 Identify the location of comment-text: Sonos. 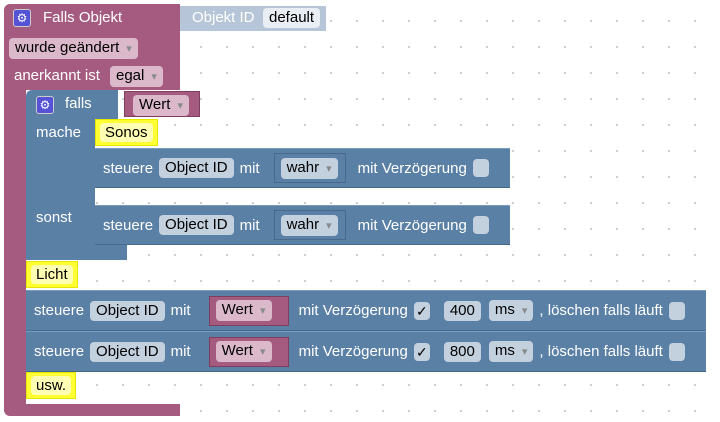
(126, 132).